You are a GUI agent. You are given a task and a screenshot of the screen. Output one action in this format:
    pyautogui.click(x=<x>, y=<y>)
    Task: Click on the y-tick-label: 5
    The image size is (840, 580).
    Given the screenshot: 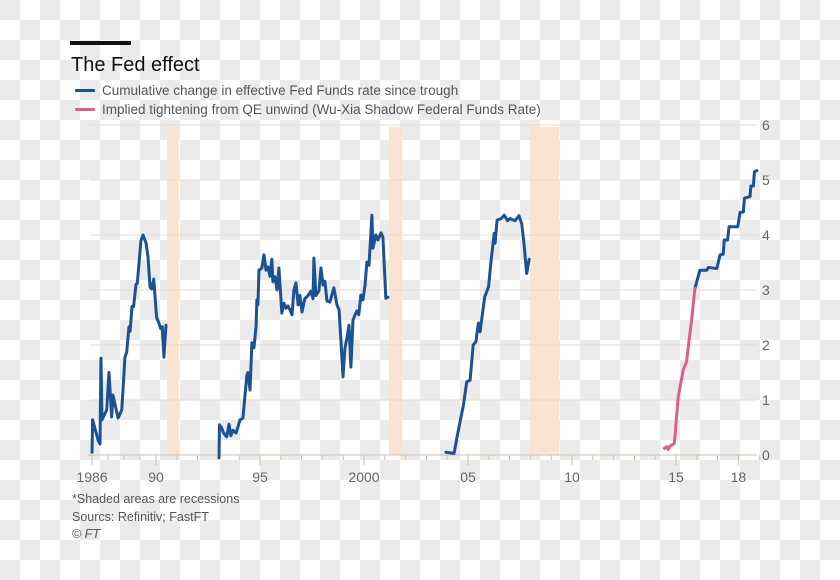 What is the action you would take?
    pyautogui.click(x=766, y=180)
    